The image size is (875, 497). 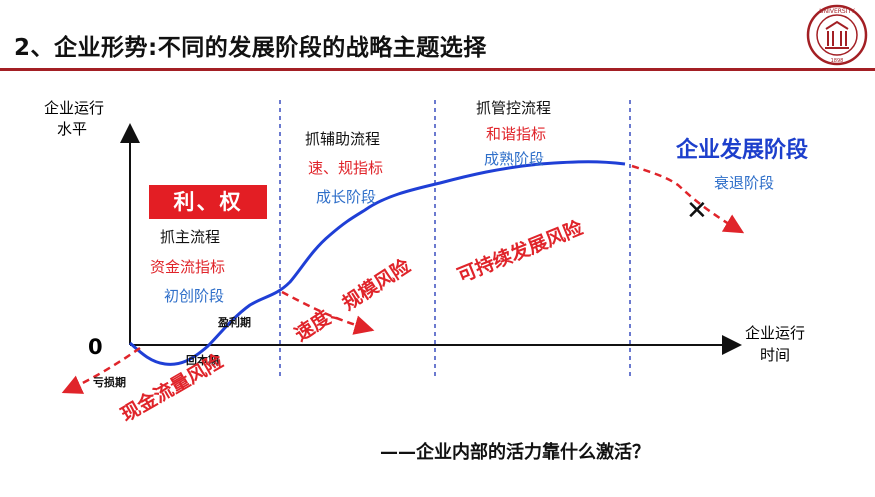 What do you see at coordinates (437, 69) in the screenshot?
I see `title-divider` at bounding box center [437, 69].